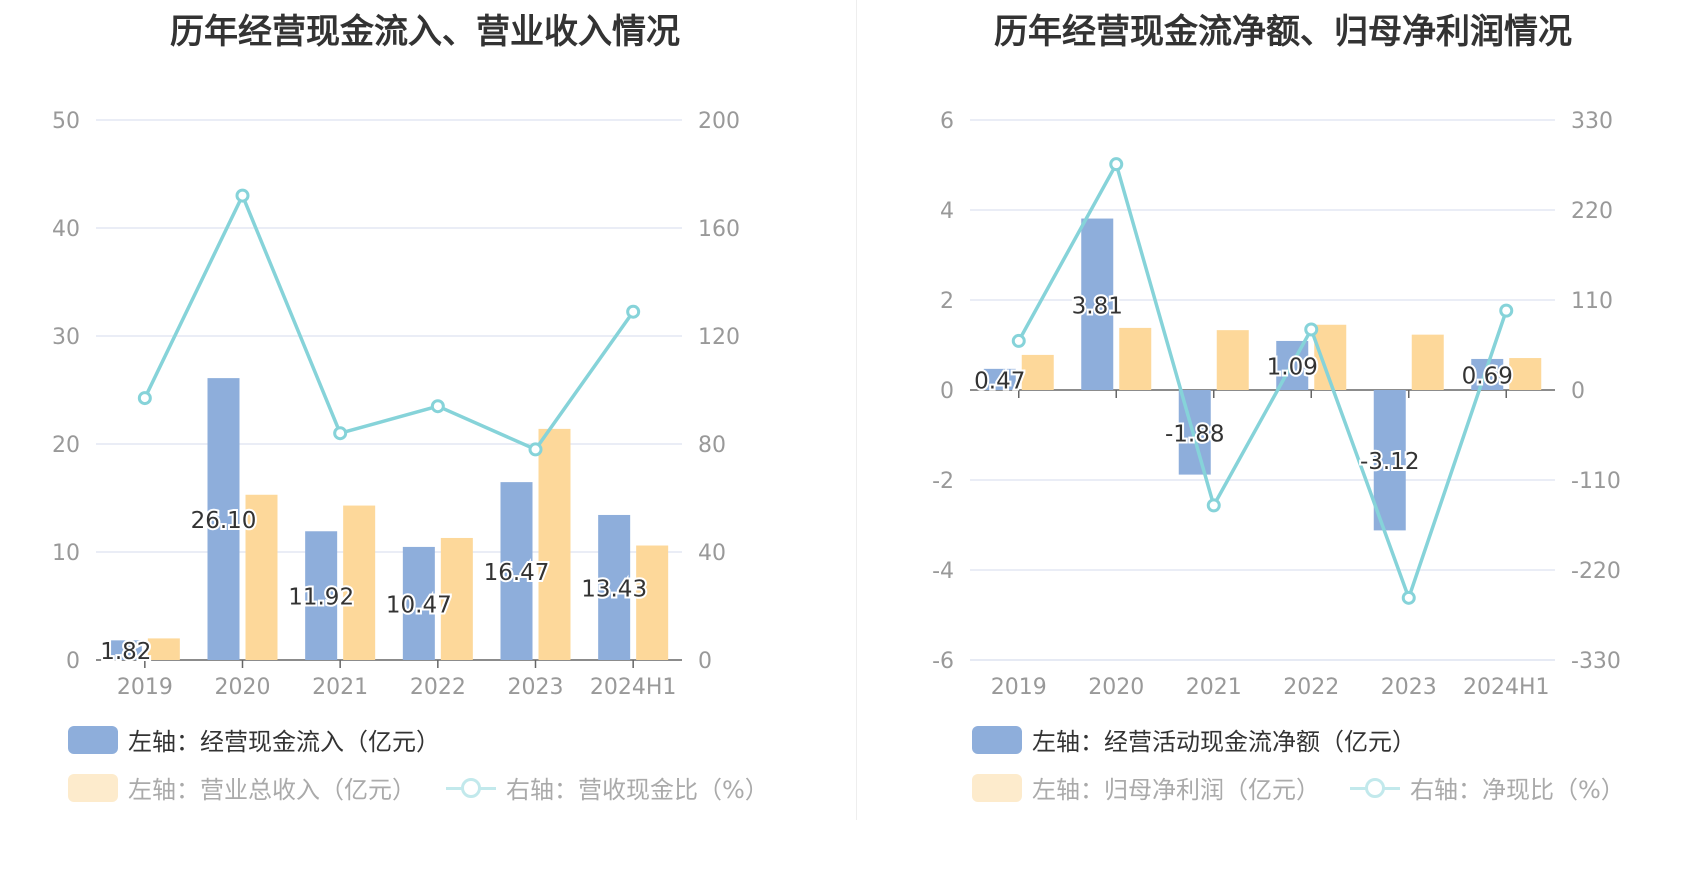 Image resolution: width=1700 pixels, height=874 pixels. I want to click on left-axis-tick-label: 20, so click(66, 445).